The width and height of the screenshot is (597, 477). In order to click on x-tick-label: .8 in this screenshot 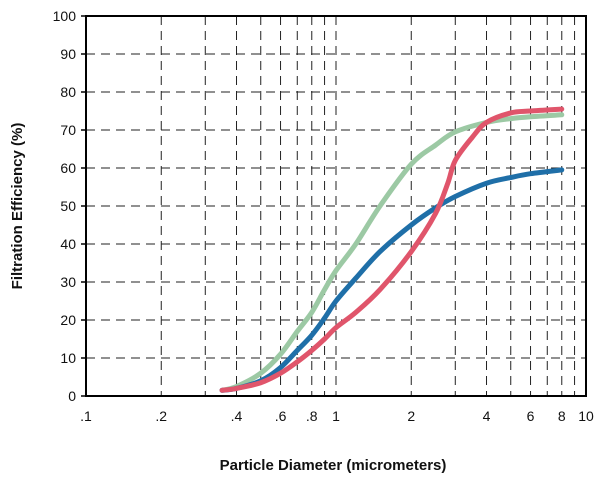, I will do `click(312, 416)`.